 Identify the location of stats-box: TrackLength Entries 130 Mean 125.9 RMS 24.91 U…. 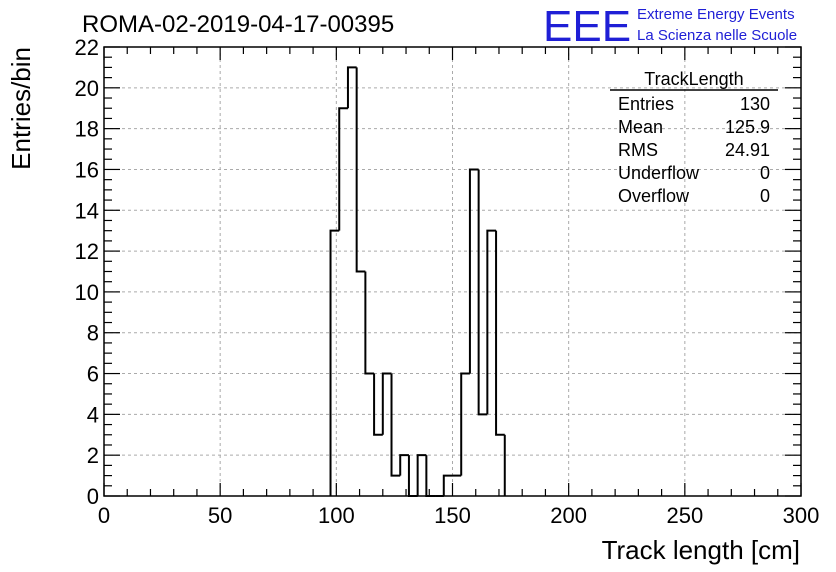
(694, 137).